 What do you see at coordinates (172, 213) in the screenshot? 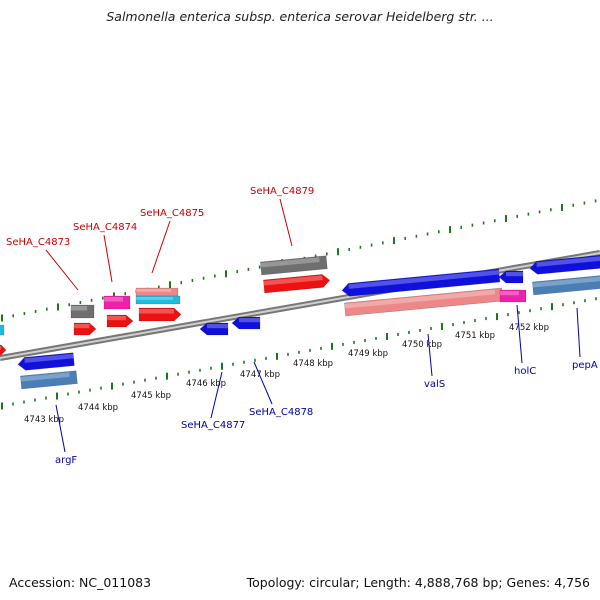
I see `seha-c4875-label: SeHA_C4875` at bounding box center [172, 213].